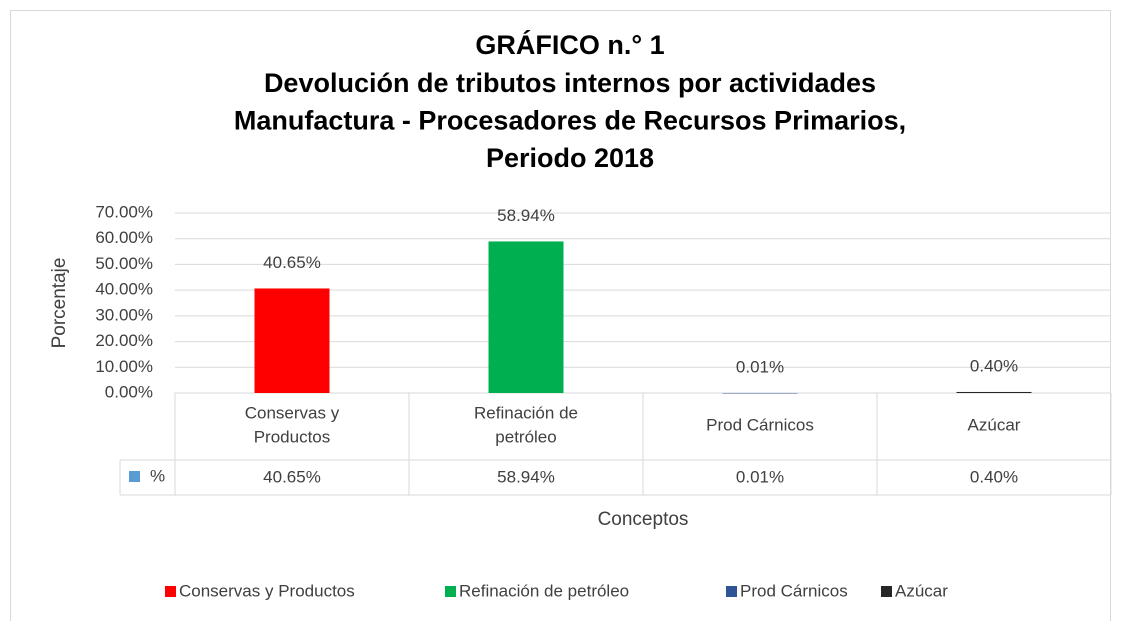 This screenshot has width=1129, height=621. What do you see at coordinates (760, 366) in the screenshot?
I see `data-label: 0.01%` at bounding box center [760, 366].